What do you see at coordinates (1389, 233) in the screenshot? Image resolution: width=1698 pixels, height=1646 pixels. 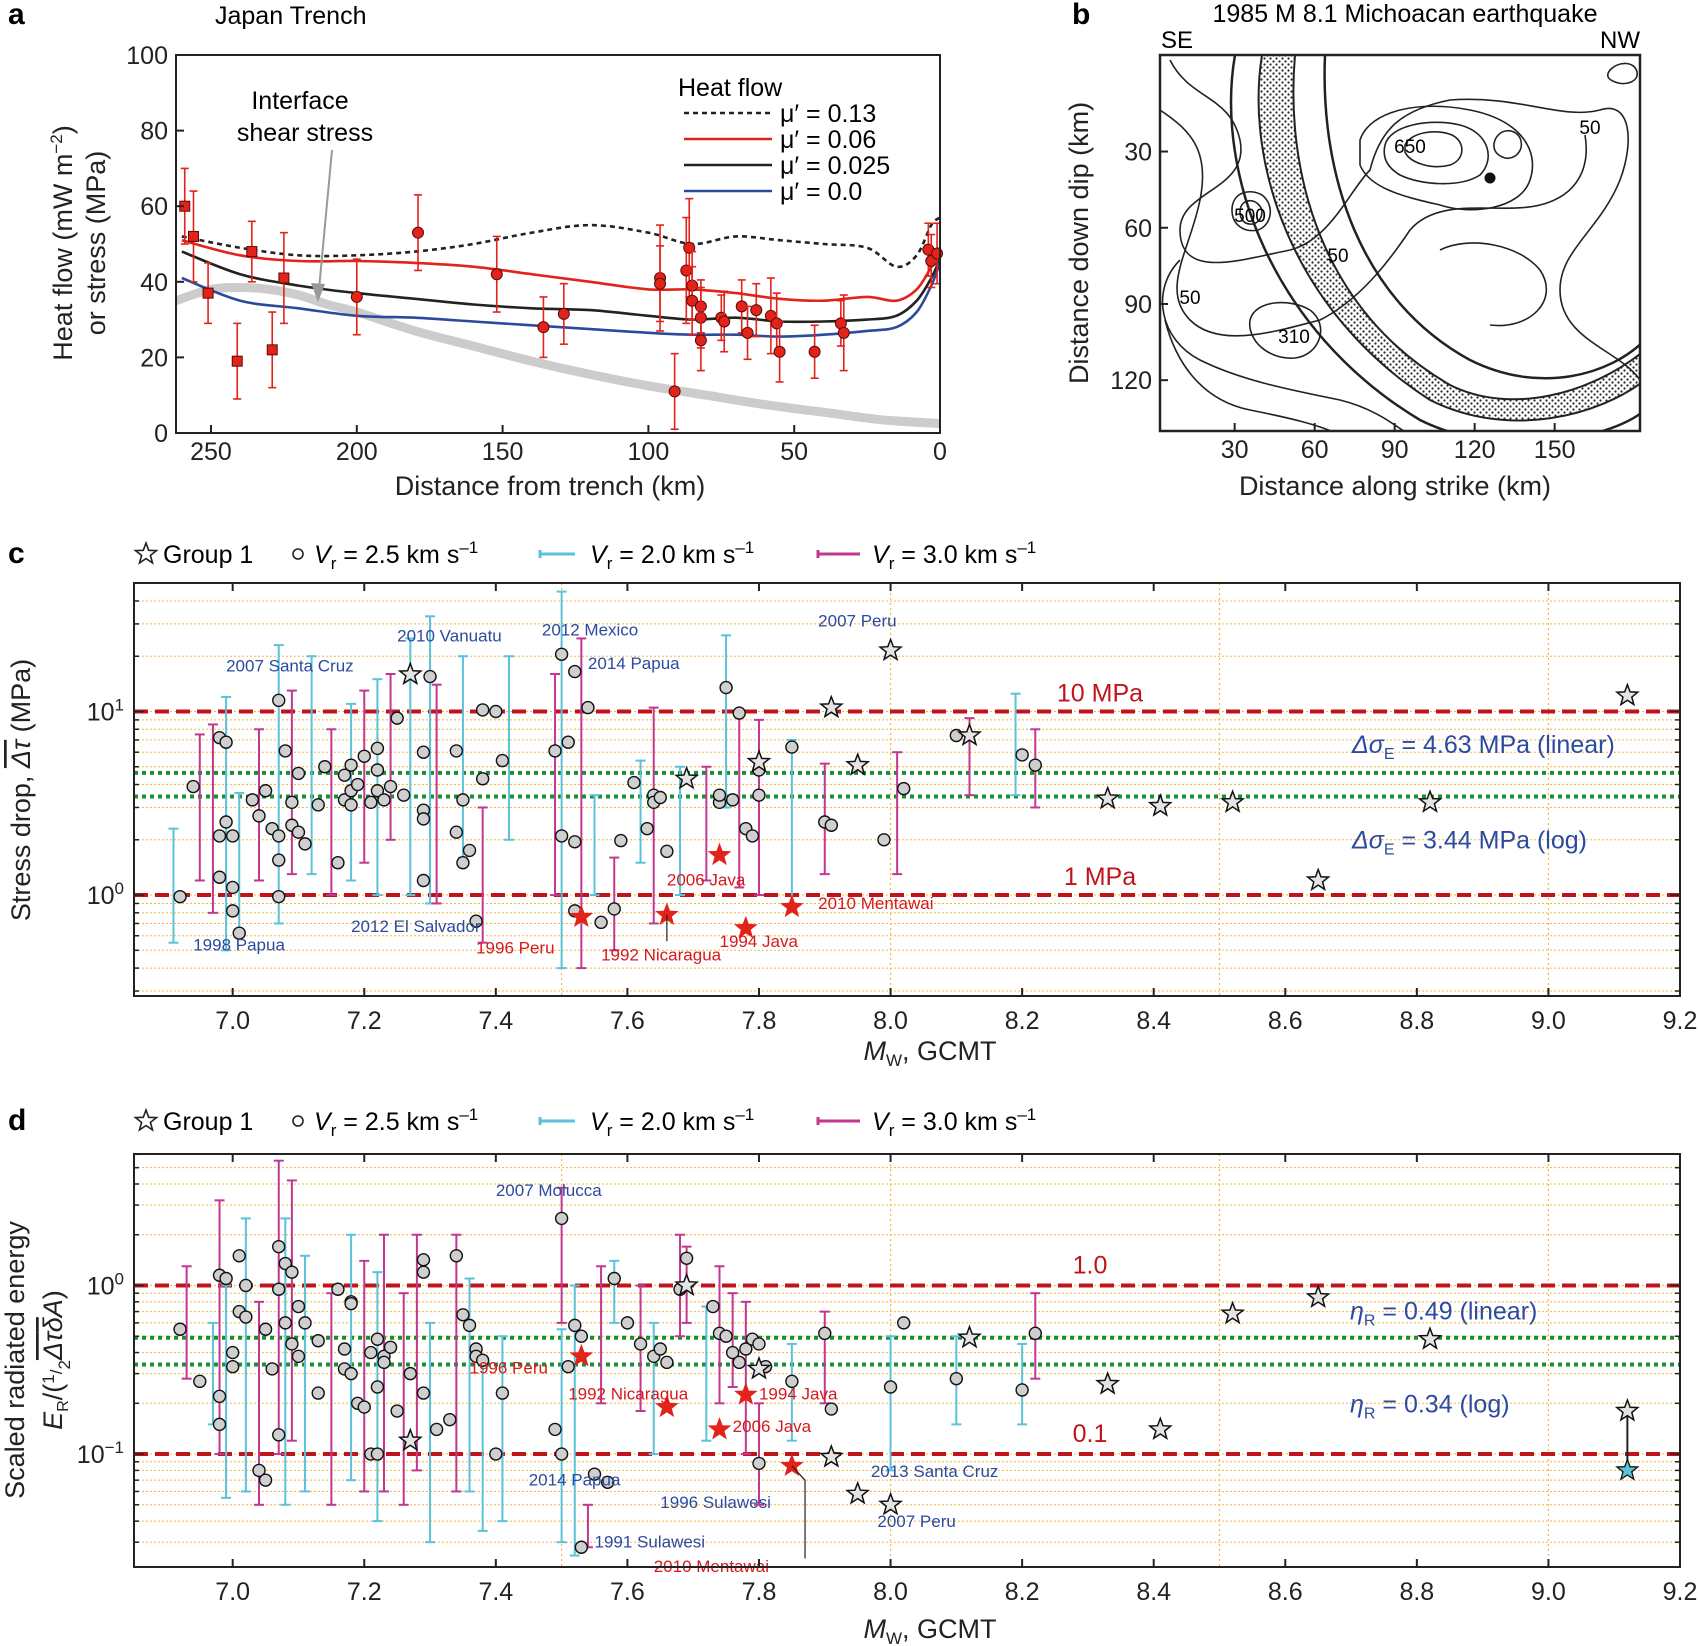 I see `panel-b-contour-labels: 650 500 50 50 50 310` at bounding box center [1389, 233].